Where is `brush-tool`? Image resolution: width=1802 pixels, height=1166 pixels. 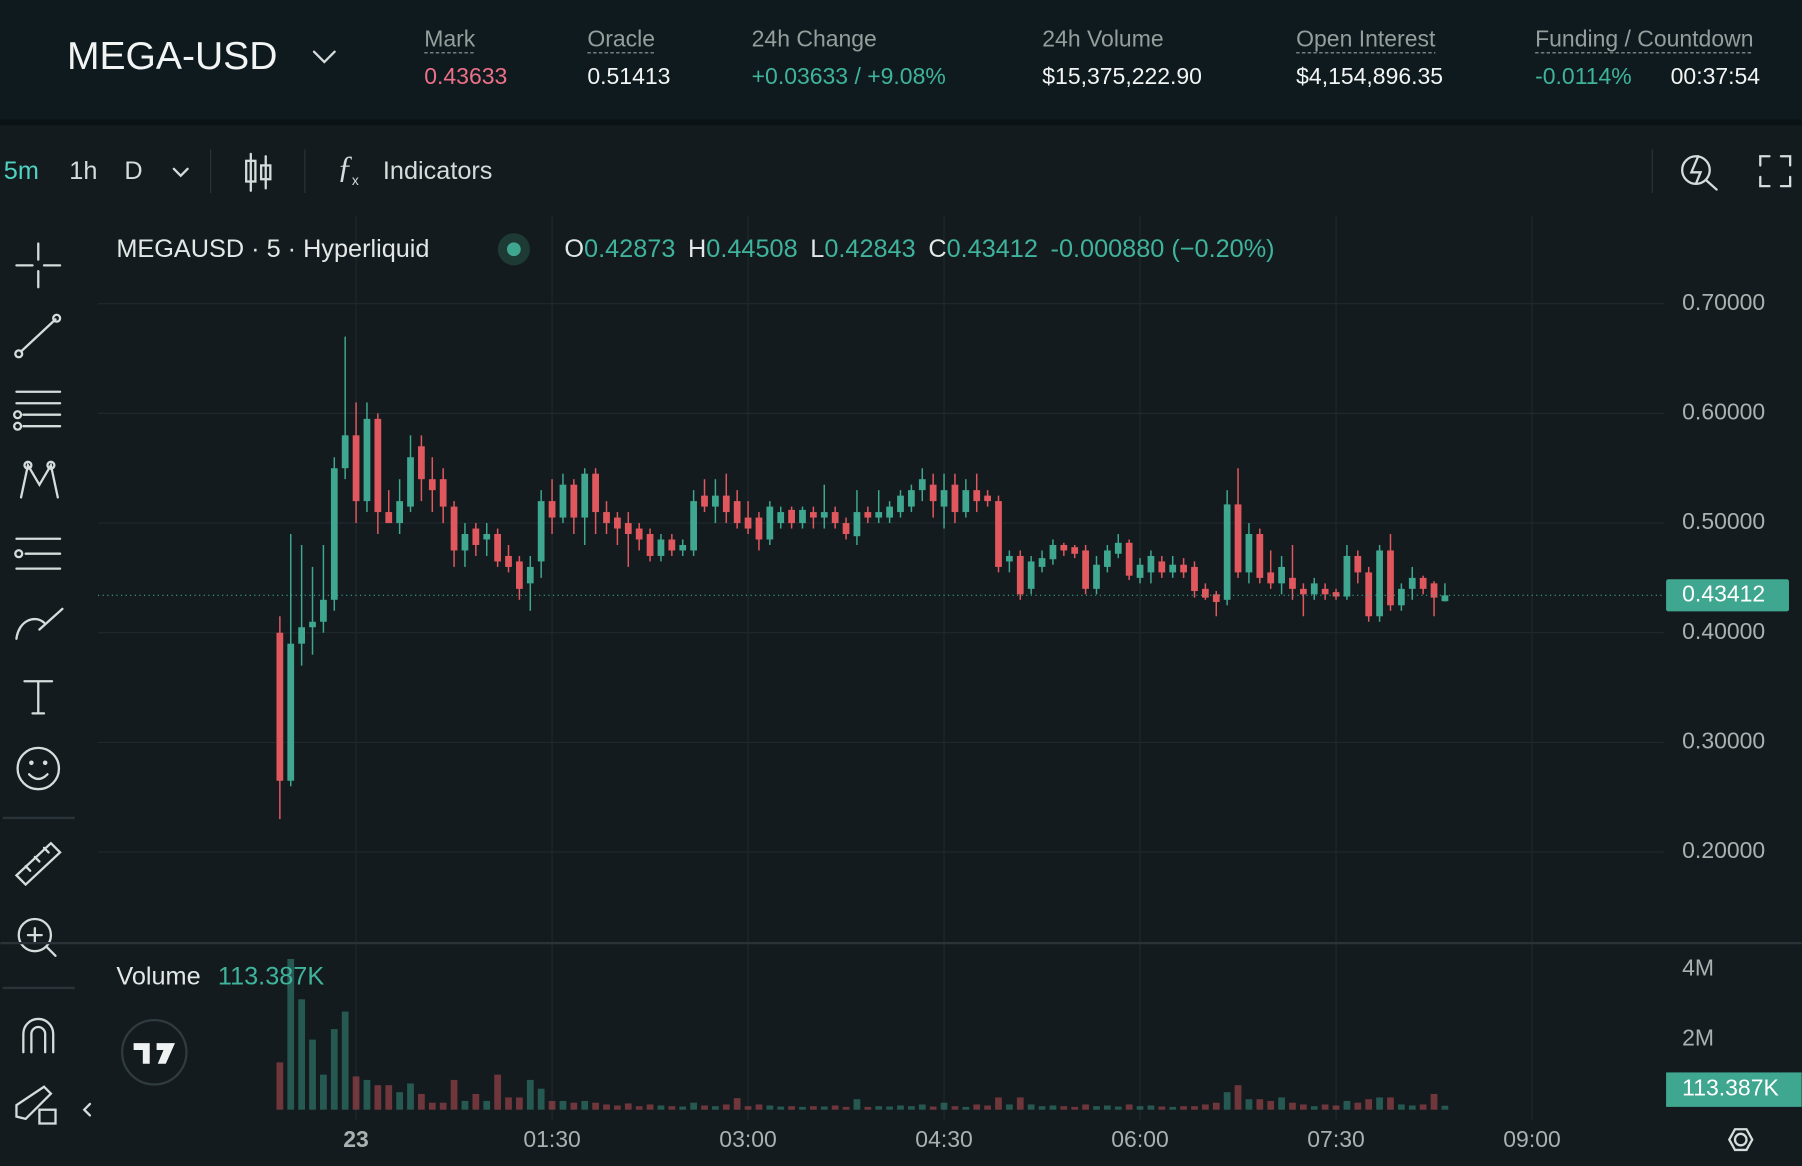
brush-tool is located at coordinates (39, 623).